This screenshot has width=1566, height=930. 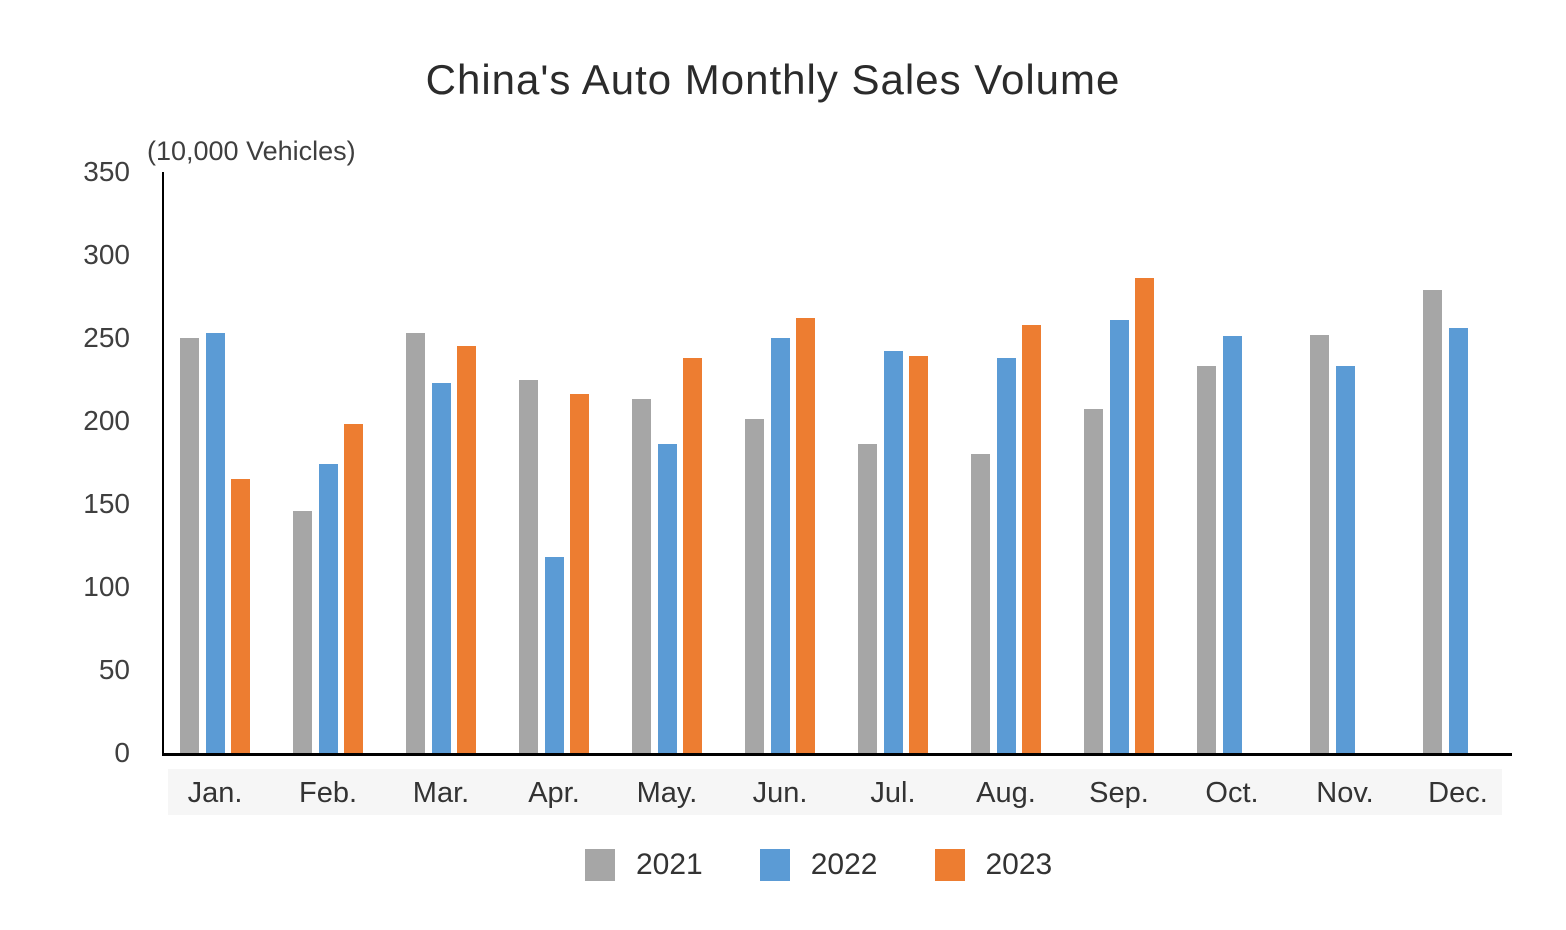 What do you see at coordinates (780, 793) in the screenshot?
I see `x-tick-label-jun: Jun.` at bounding box center [780, 793].